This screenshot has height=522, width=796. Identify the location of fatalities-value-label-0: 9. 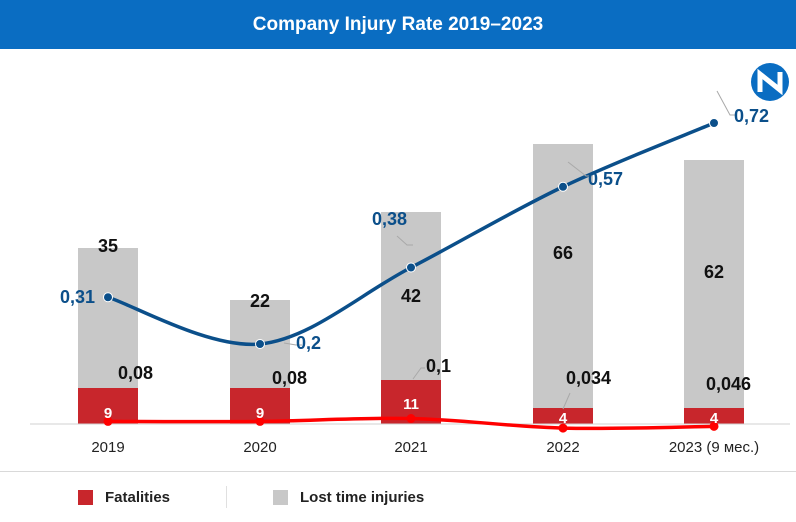
(108, 413).